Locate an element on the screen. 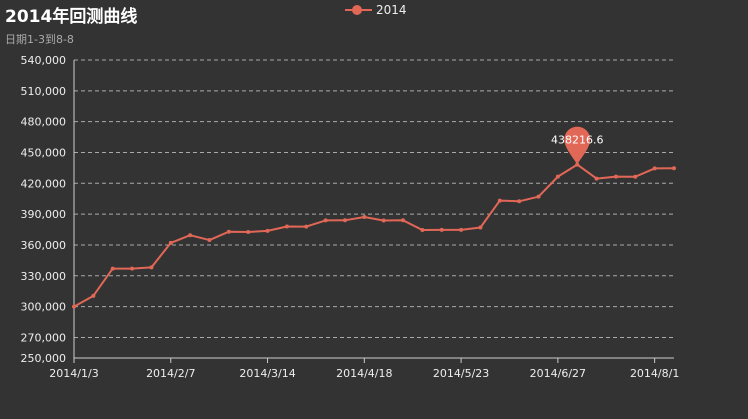 This screenshot has height=419, width=748. x-tick-label: 2014/5/23 is located at coordinates (461, 373).